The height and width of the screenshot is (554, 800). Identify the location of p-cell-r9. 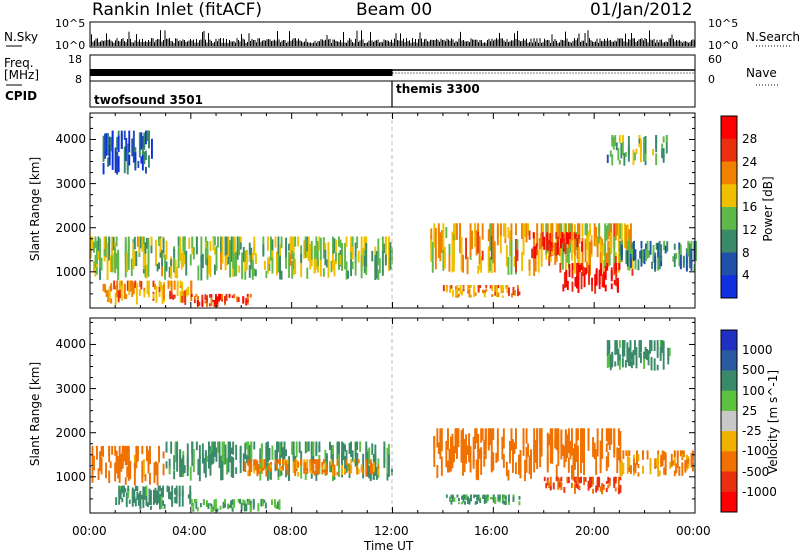
(109, 141).